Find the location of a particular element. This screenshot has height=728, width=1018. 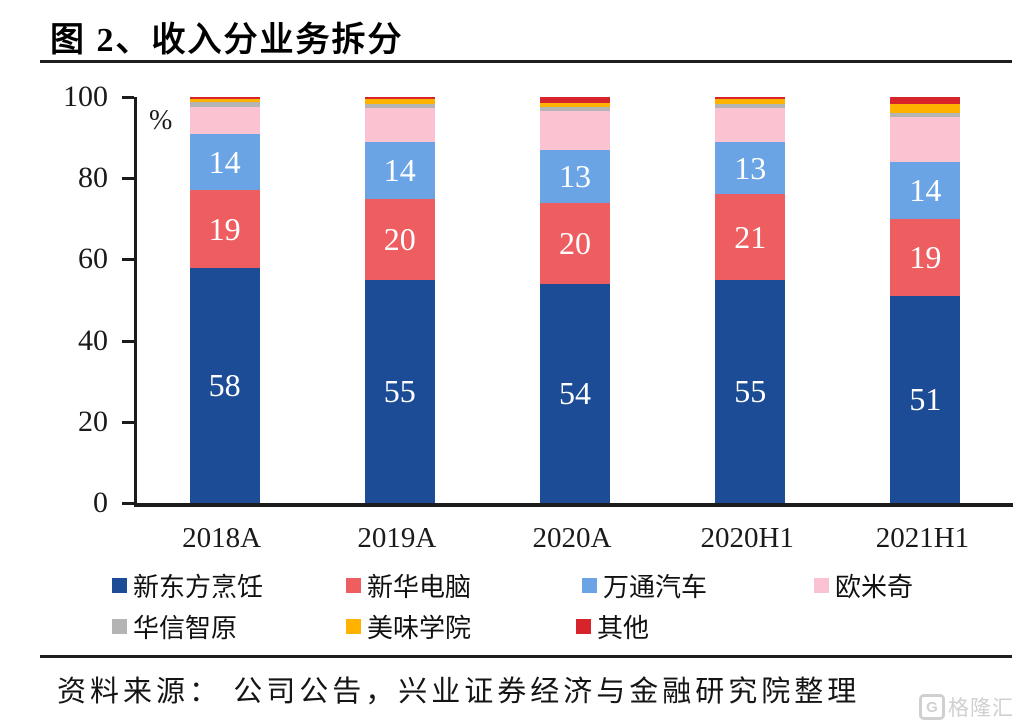

watermark-text: 格隆汇 is located at coordinates (981, 708).